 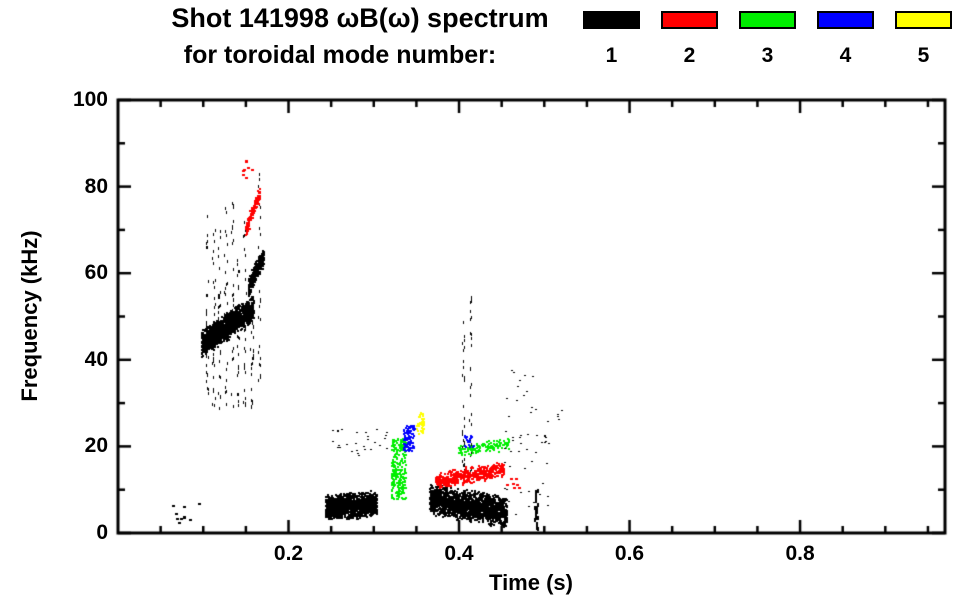 What do you see at coordinates (288, 553) in the screenshot?
I see `x-tick-label: 0.2` at bounding box center [288, 553].